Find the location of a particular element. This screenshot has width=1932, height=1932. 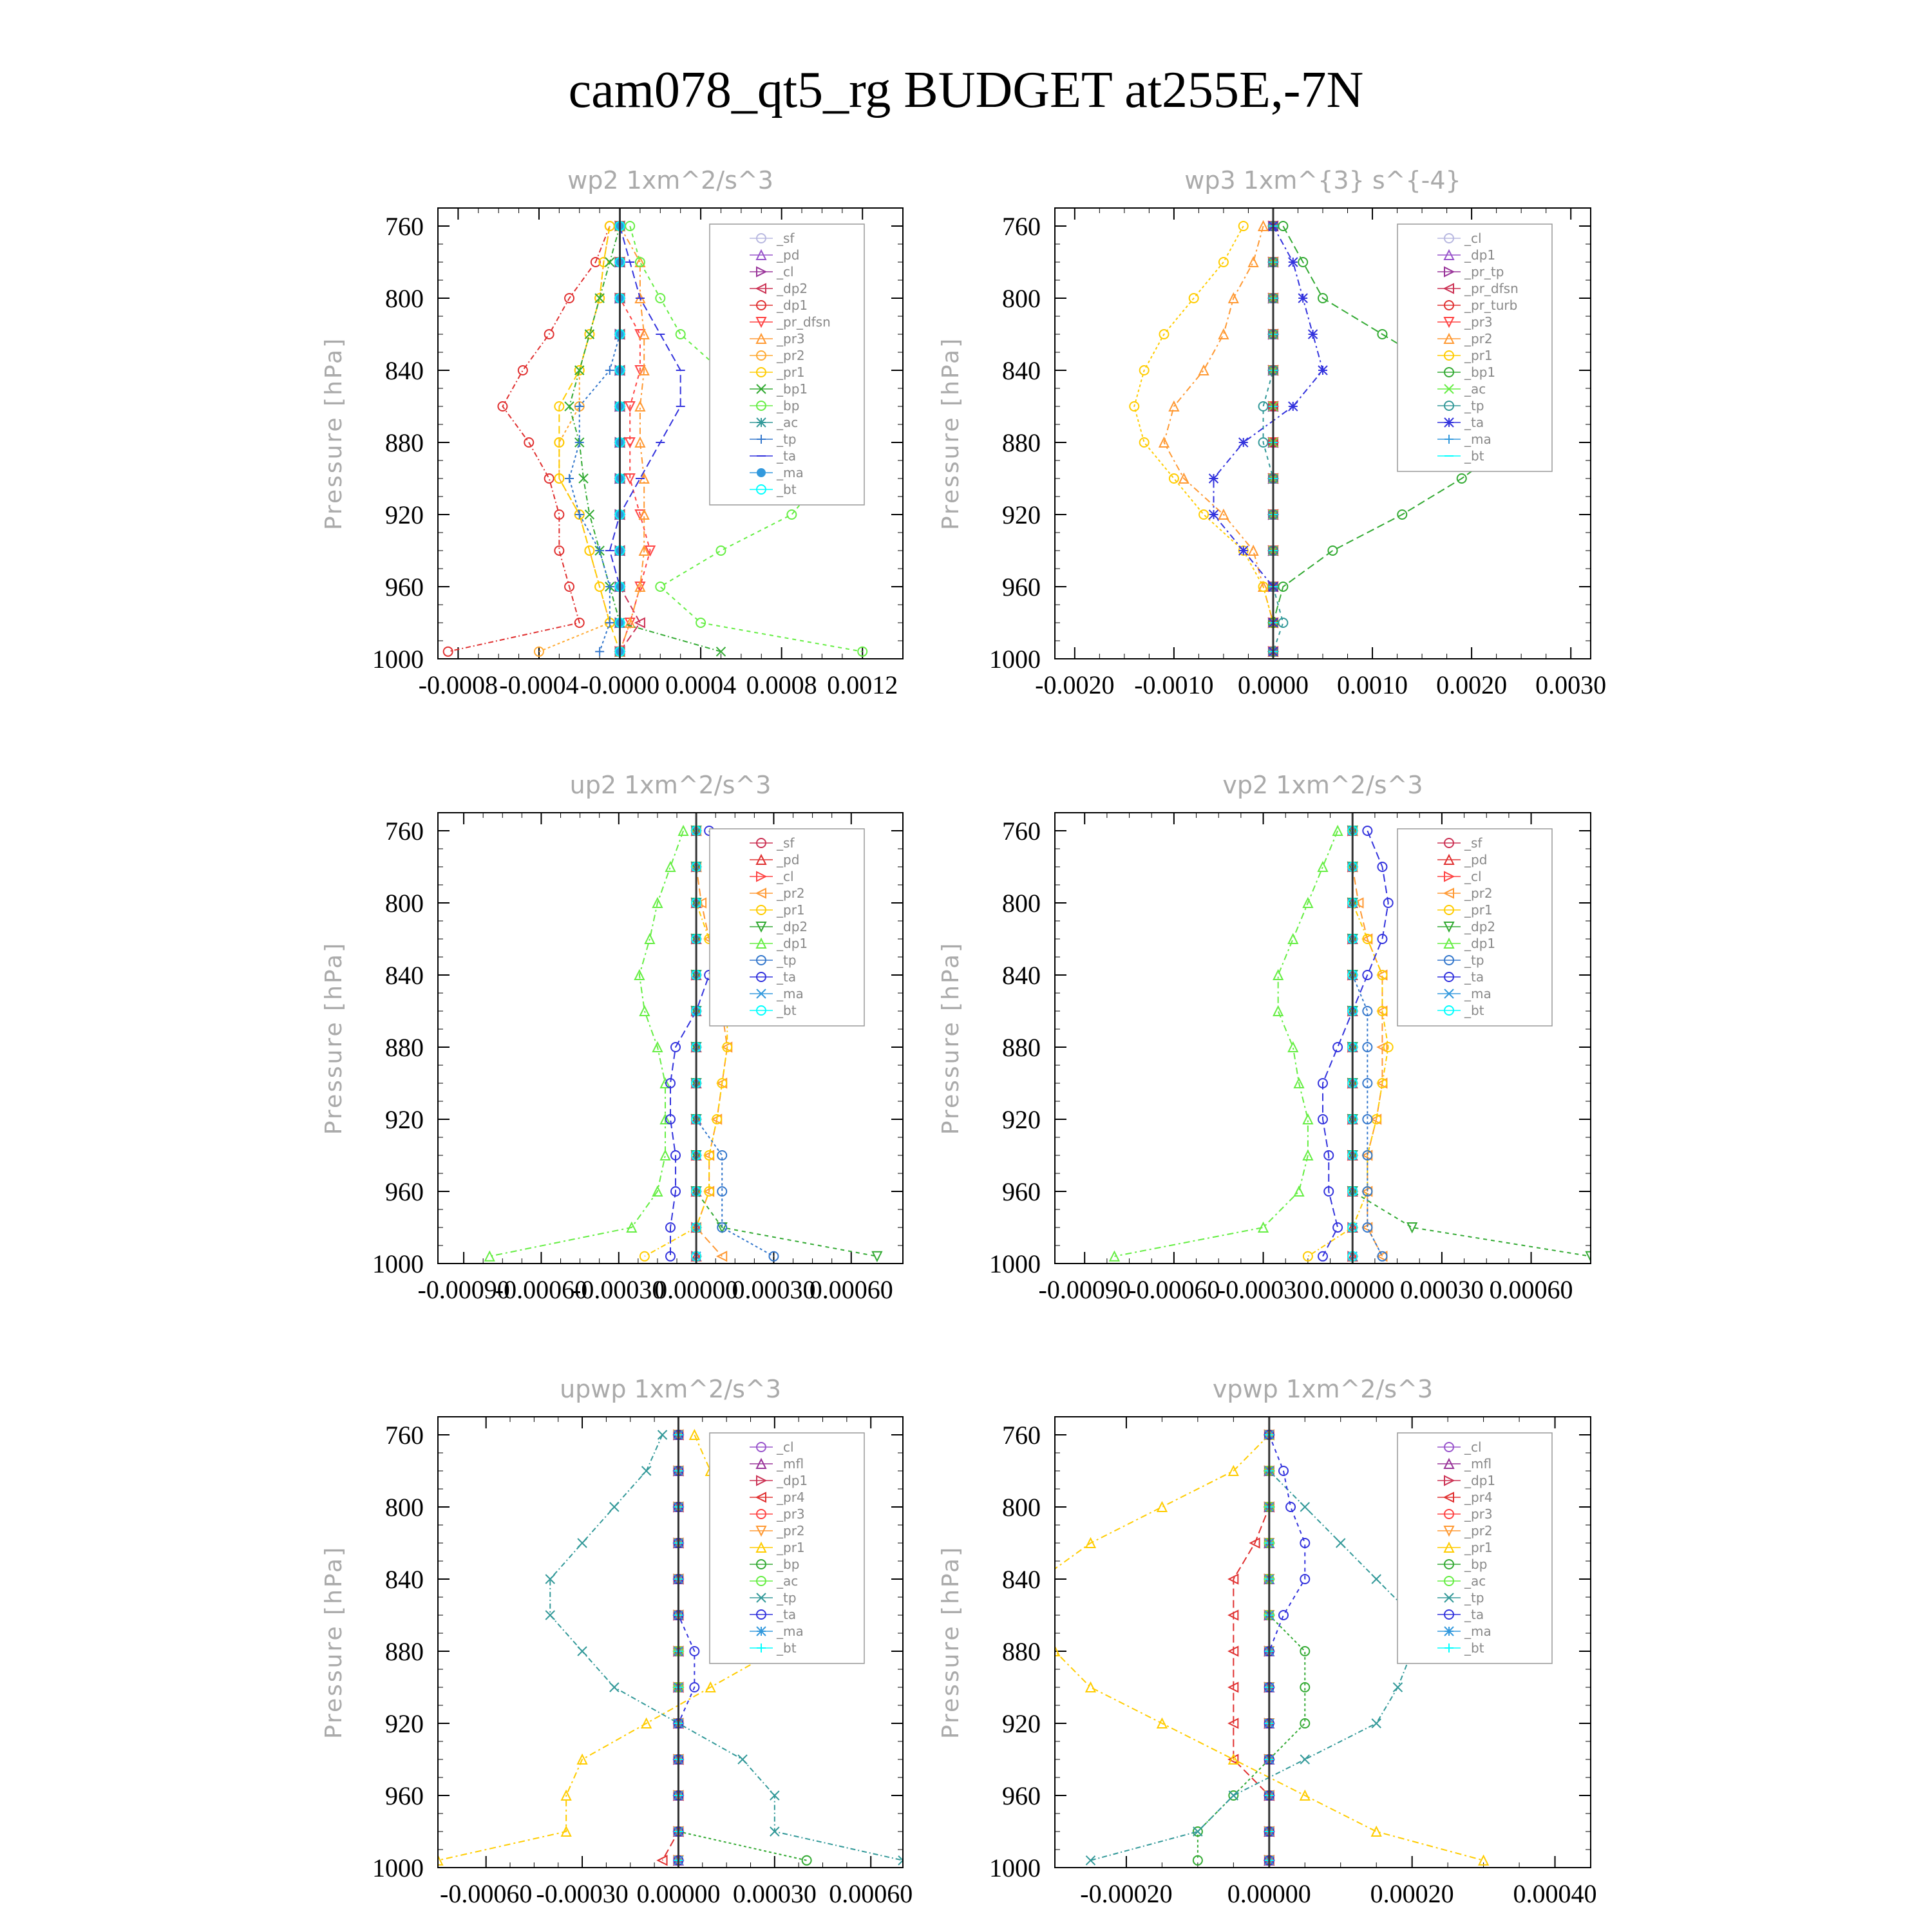

legend-label: _ac is located at coordinates (787, 1581).